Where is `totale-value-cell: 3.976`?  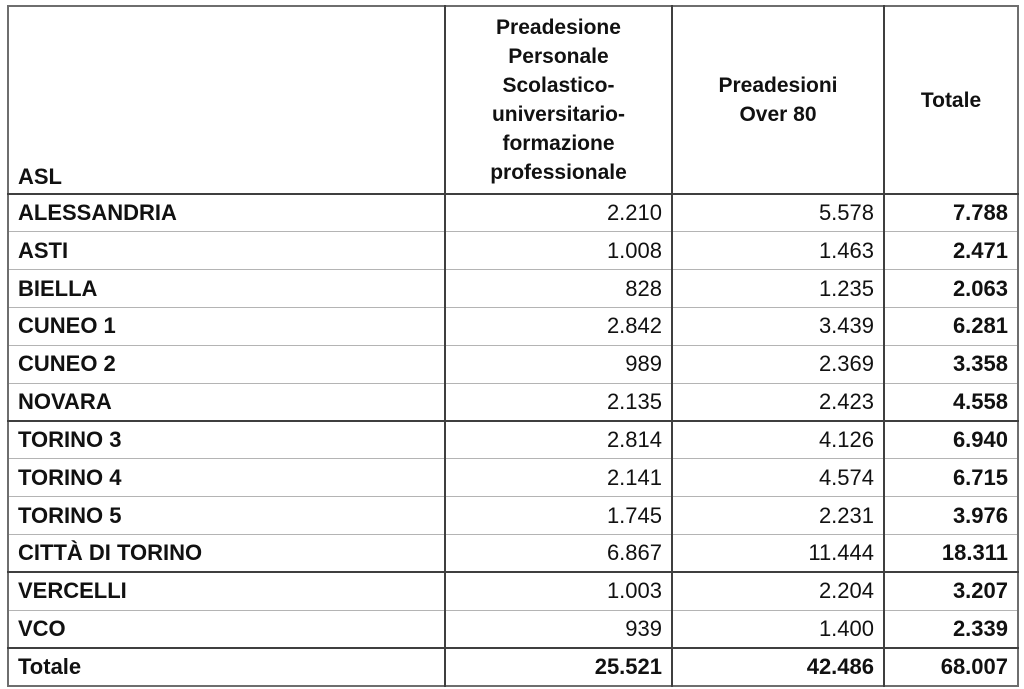 totale-value-cell: 3.976 is located at coordinates (950, 515).